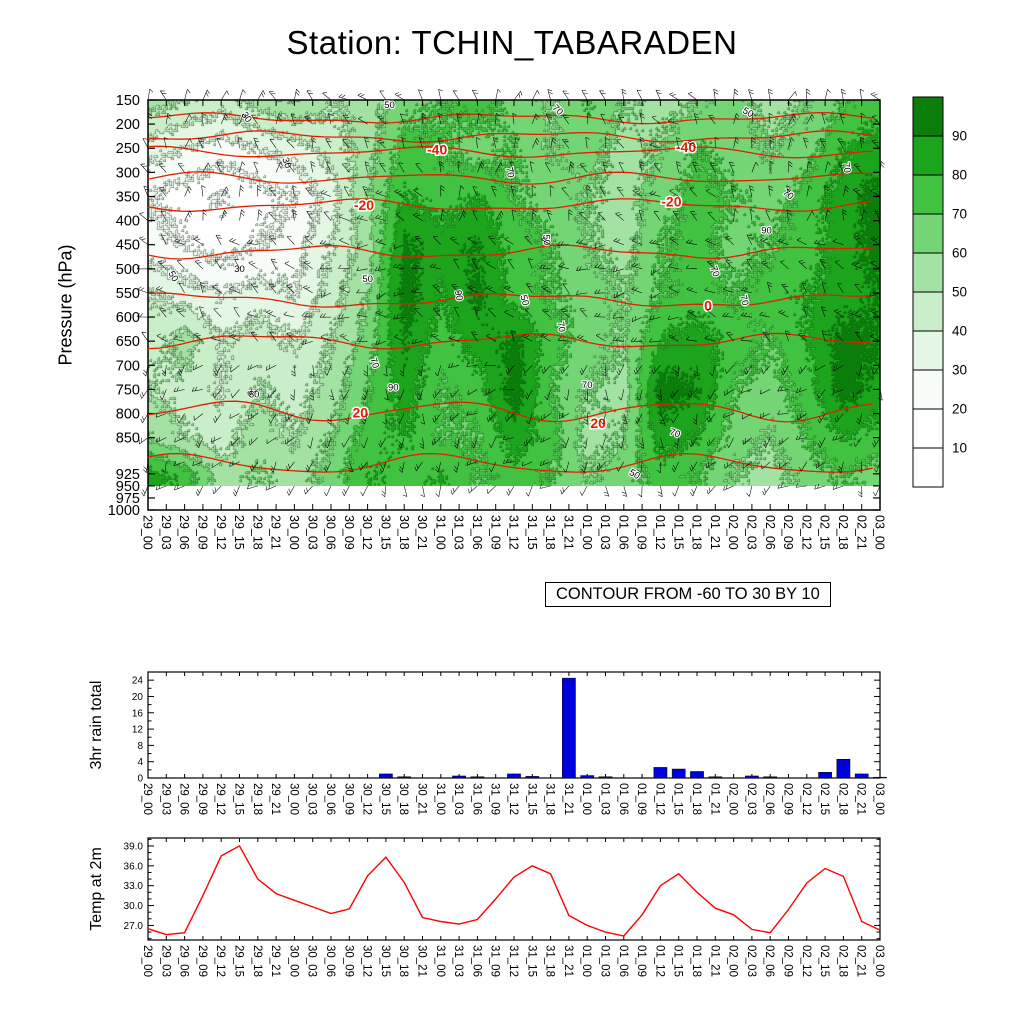  I want to click on pressure-tick-label: 250, so click(128, 149).